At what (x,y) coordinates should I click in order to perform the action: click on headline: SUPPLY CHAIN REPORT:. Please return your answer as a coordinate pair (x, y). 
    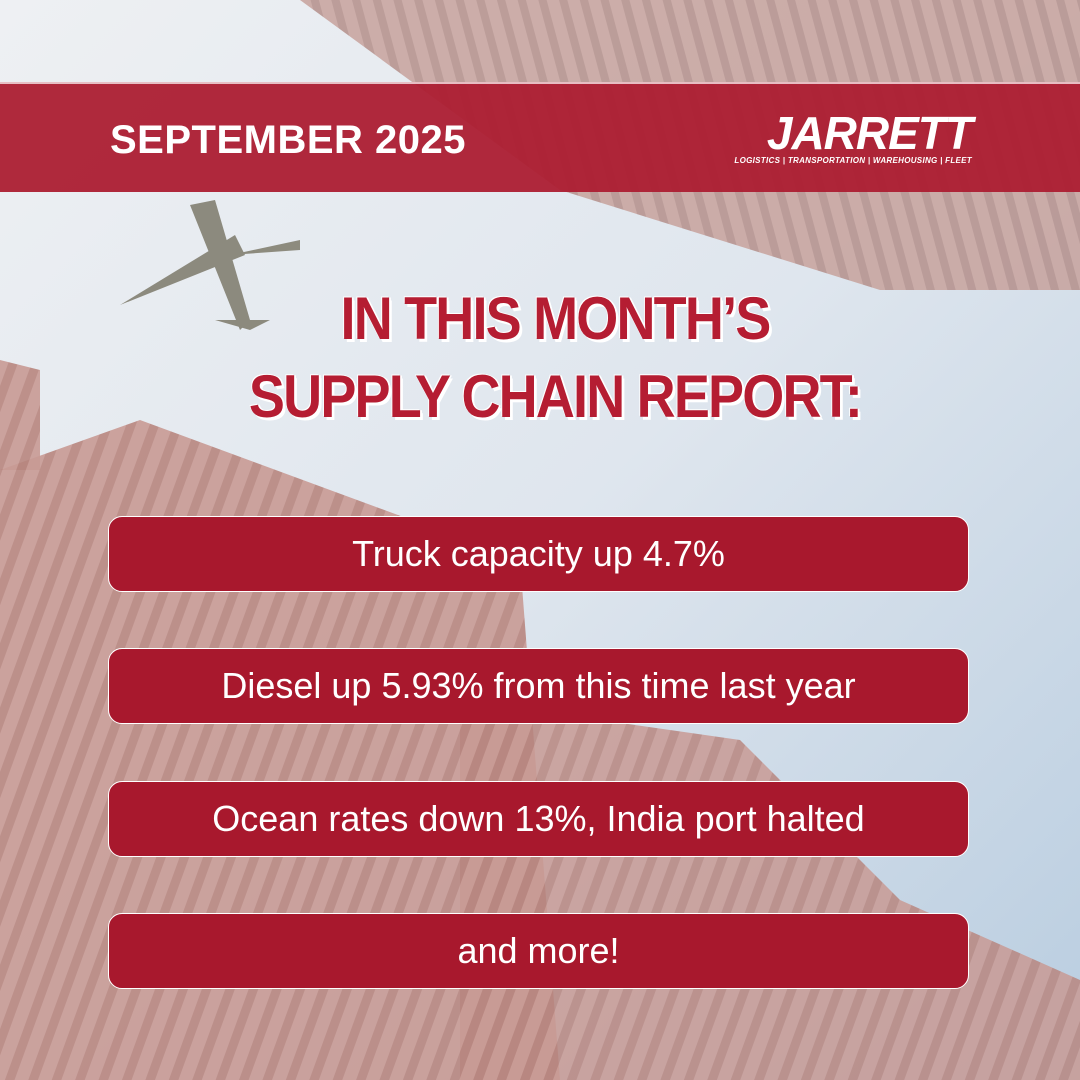
    Looking at the image, I should click on (555, 396).